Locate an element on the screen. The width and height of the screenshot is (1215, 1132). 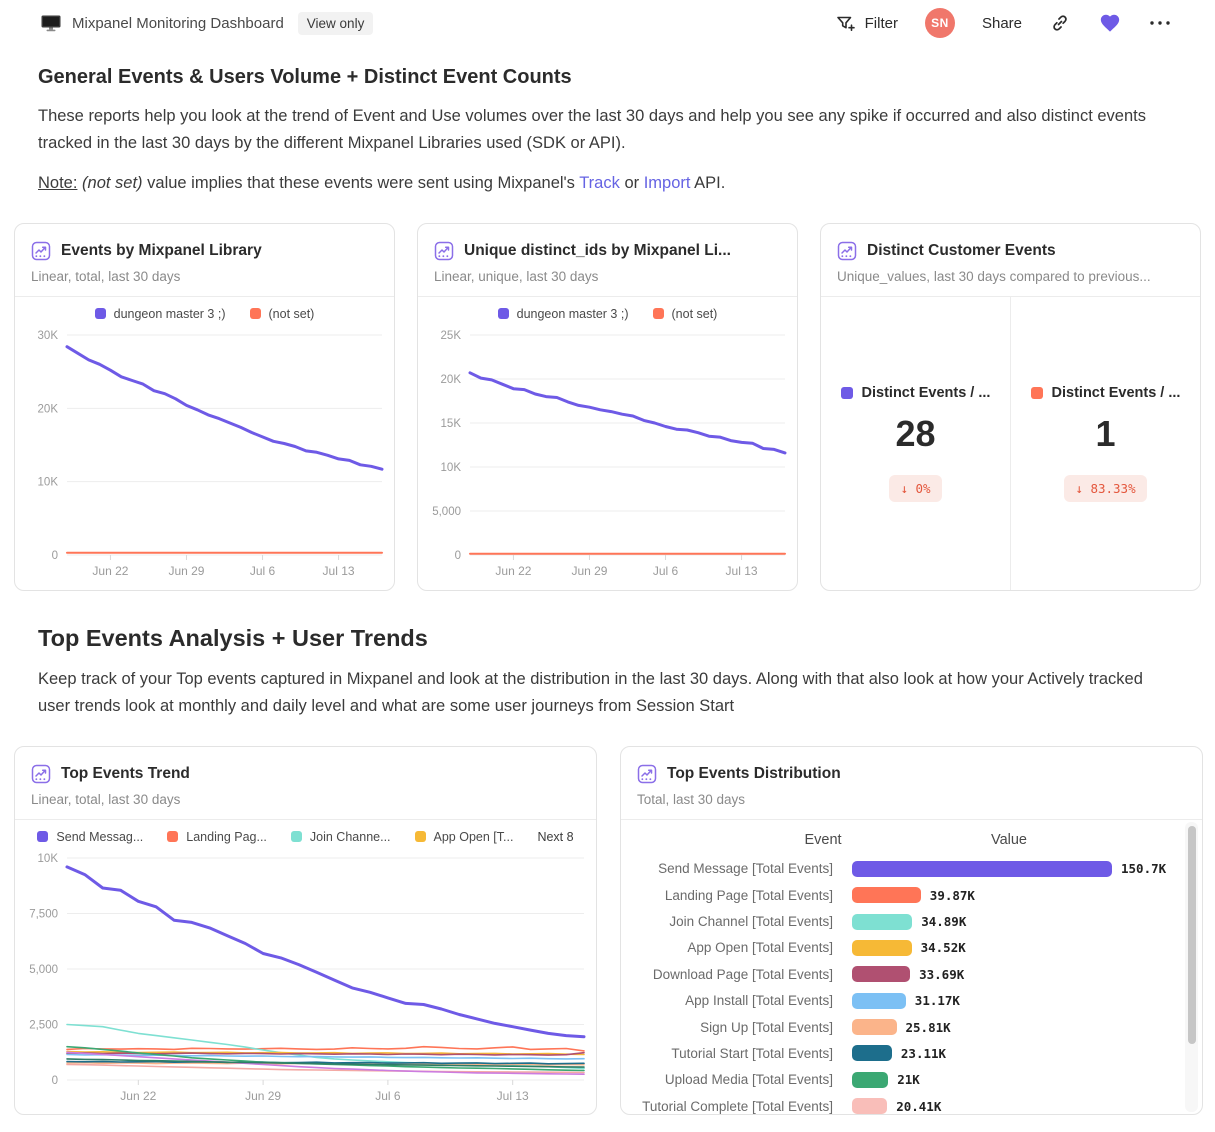
table-row: Landing Page [Total Events] 39.87K is located at coordinates (911, 895).